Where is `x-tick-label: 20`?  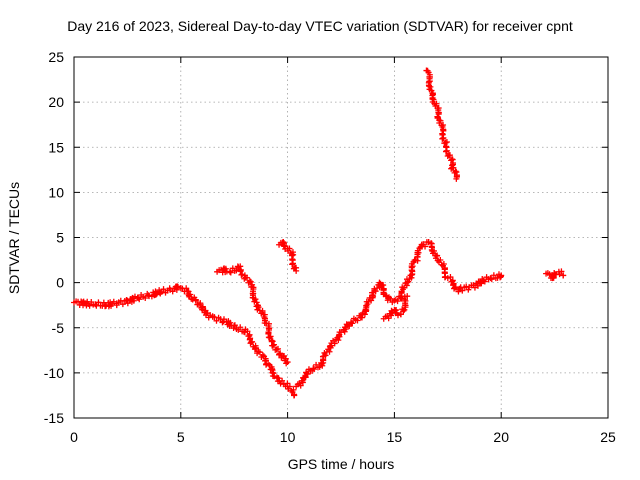 x-tick-label: 20 is located at coordinates (501, 437).